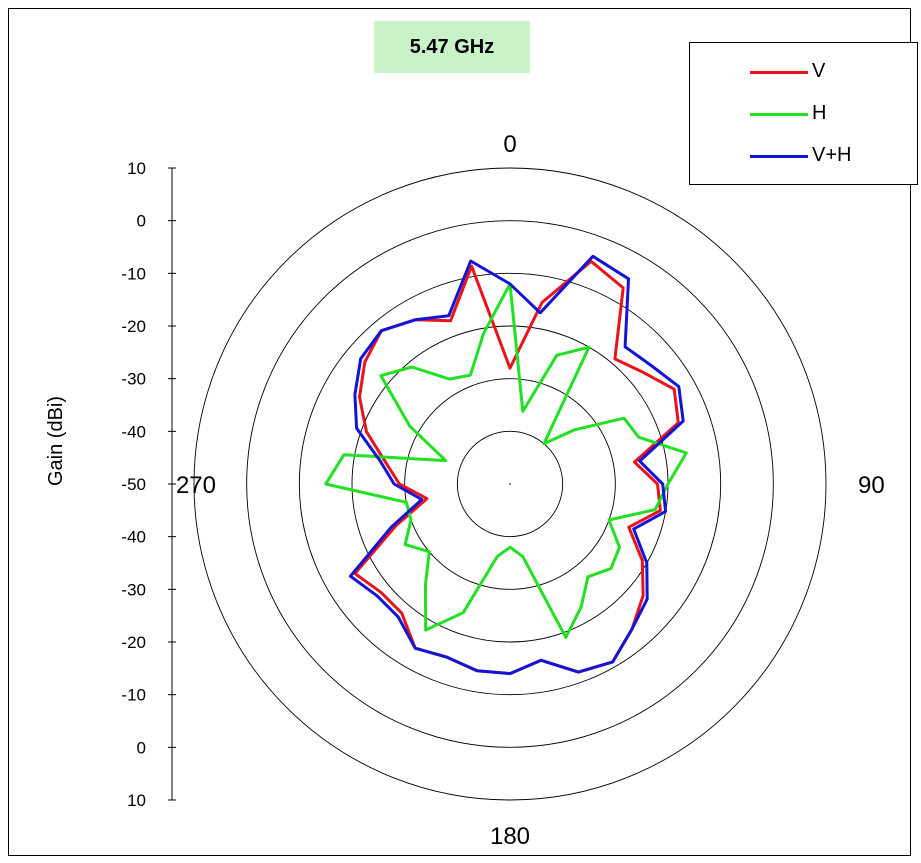 Image resolution: width=921 pixels, height=863 pixels. What do you see at coordinates (56, 441) in the screenshot?
I see `y-axis-label: Gain (dBi)` at bounding box center [56, 441].